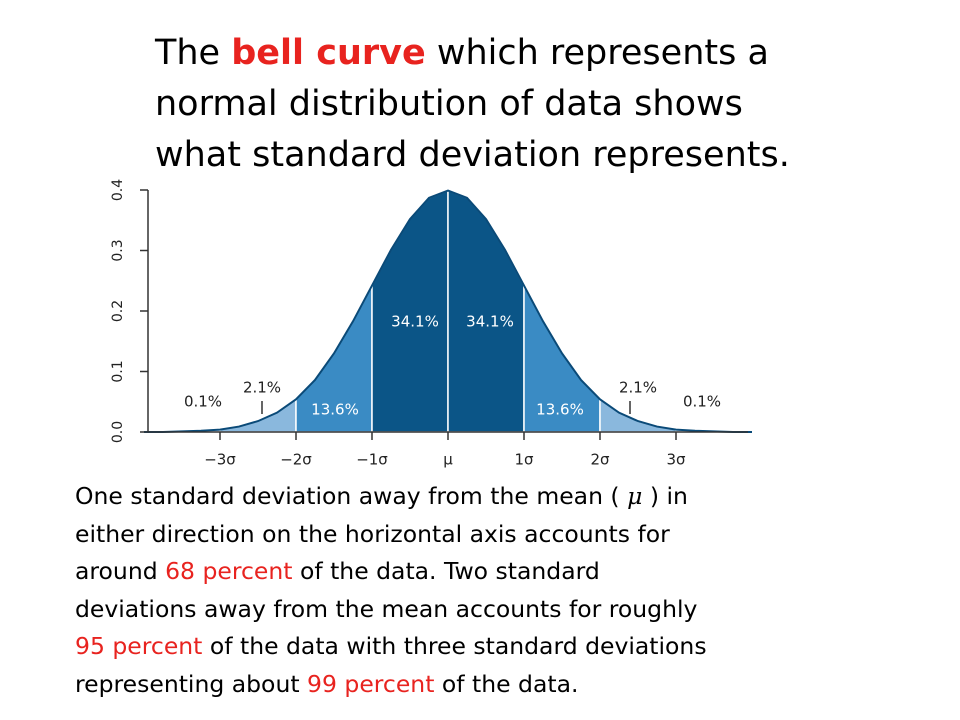 The height and width of the screenshot is (720, 960). Describe the element at coordinates (506, 683) in the screenshot. I see `body-text: of the data.` at that location.